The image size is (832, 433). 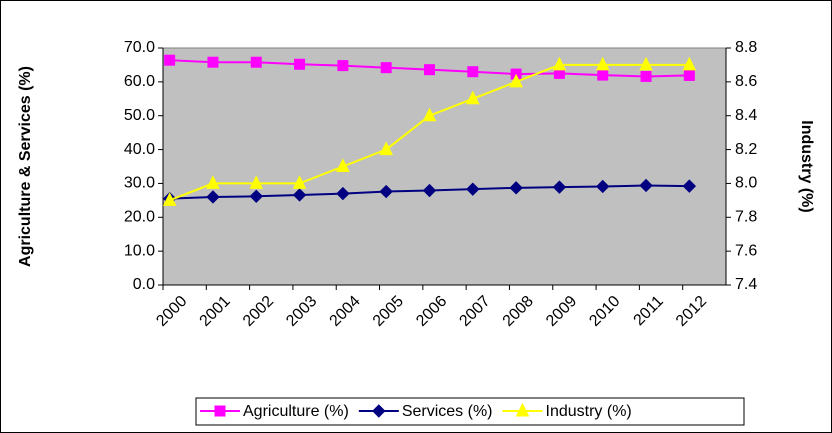 I want to click on y-tick-label: 0.0, so click(x=144, y=284).